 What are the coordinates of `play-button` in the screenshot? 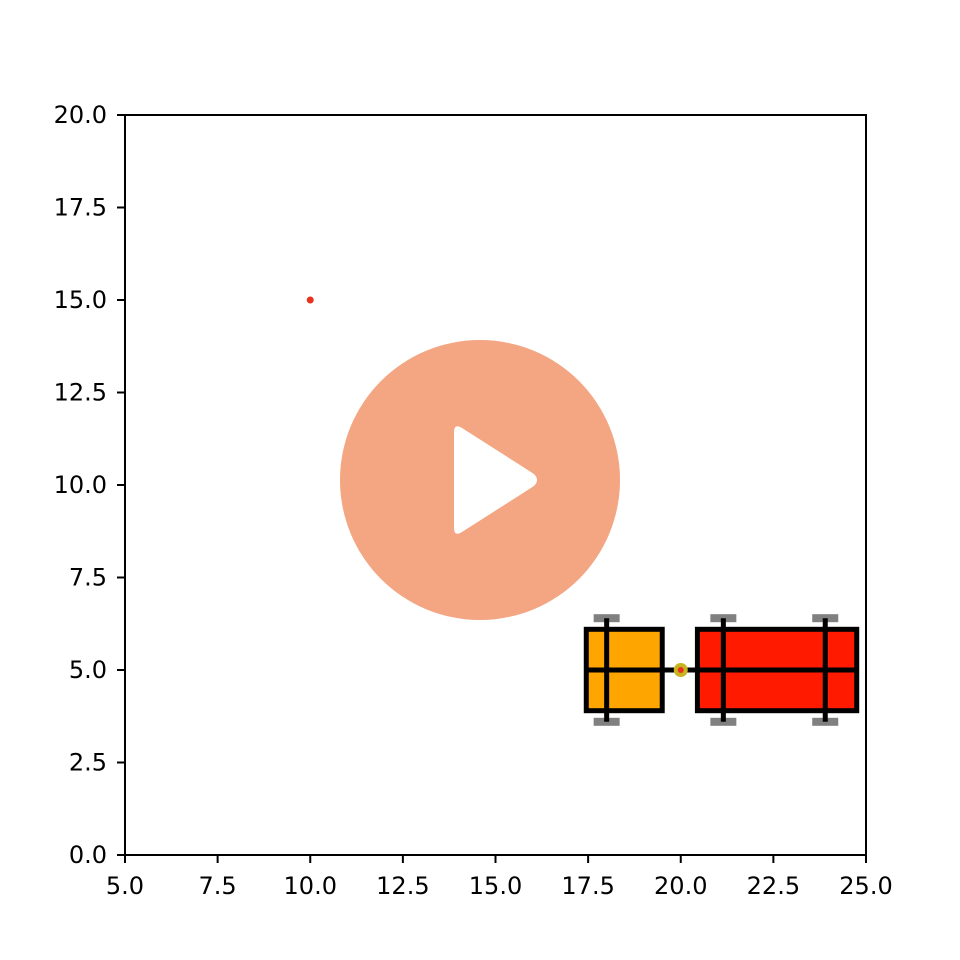 It's located at (480, 480).